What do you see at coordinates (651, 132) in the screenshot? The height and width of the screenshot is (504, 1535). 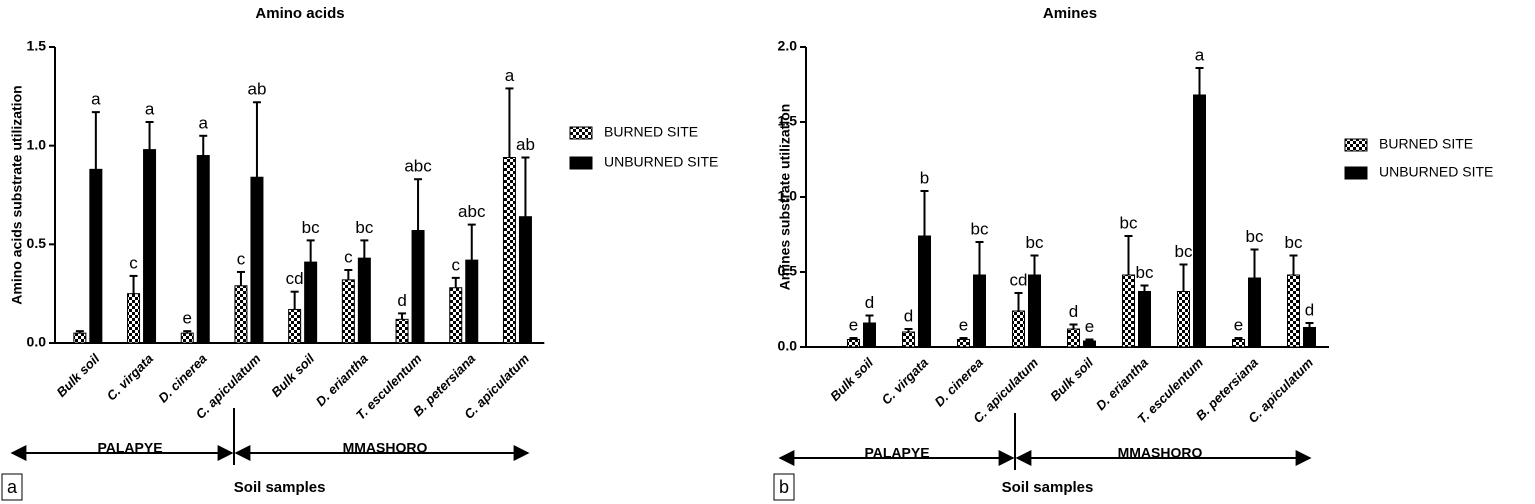 I see `legend-label: BURNED SITE` at bounding box center [651, 132].